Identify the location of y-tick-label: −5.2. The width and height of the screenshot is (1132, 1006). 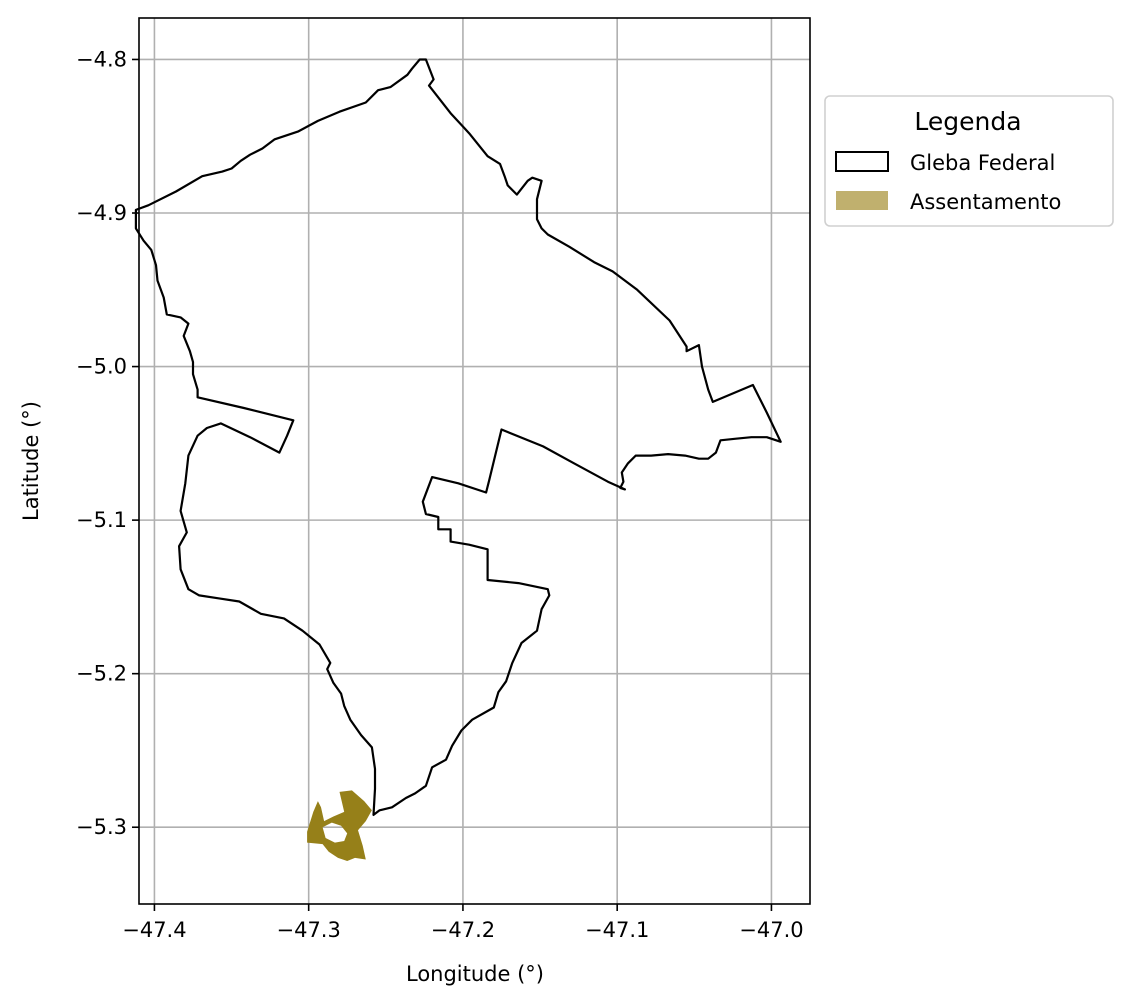
(101, 674).